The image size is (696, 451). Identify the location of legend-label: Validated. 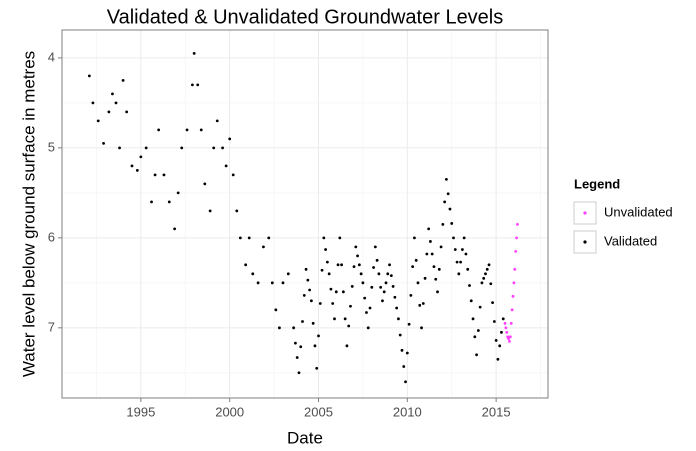
(630, 240).